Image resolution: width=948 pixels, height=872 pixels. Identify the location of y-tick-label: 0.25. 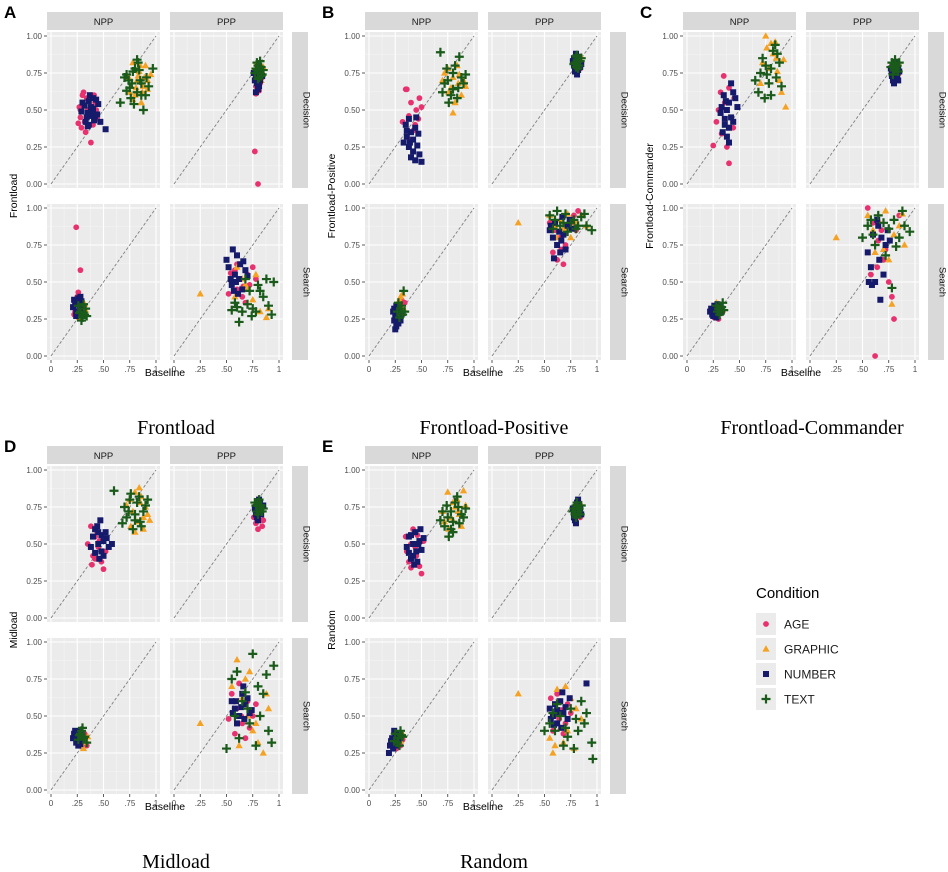
(352, 319).